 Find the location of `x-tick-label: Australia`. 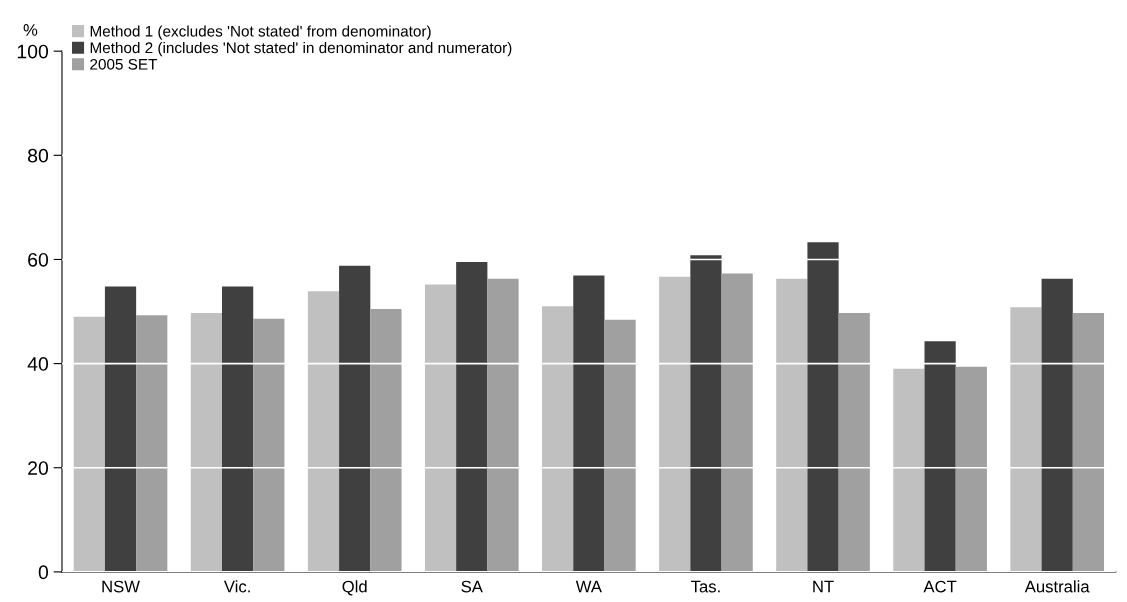

x-tick-label: Australia is located at coordinates (1057, 586).